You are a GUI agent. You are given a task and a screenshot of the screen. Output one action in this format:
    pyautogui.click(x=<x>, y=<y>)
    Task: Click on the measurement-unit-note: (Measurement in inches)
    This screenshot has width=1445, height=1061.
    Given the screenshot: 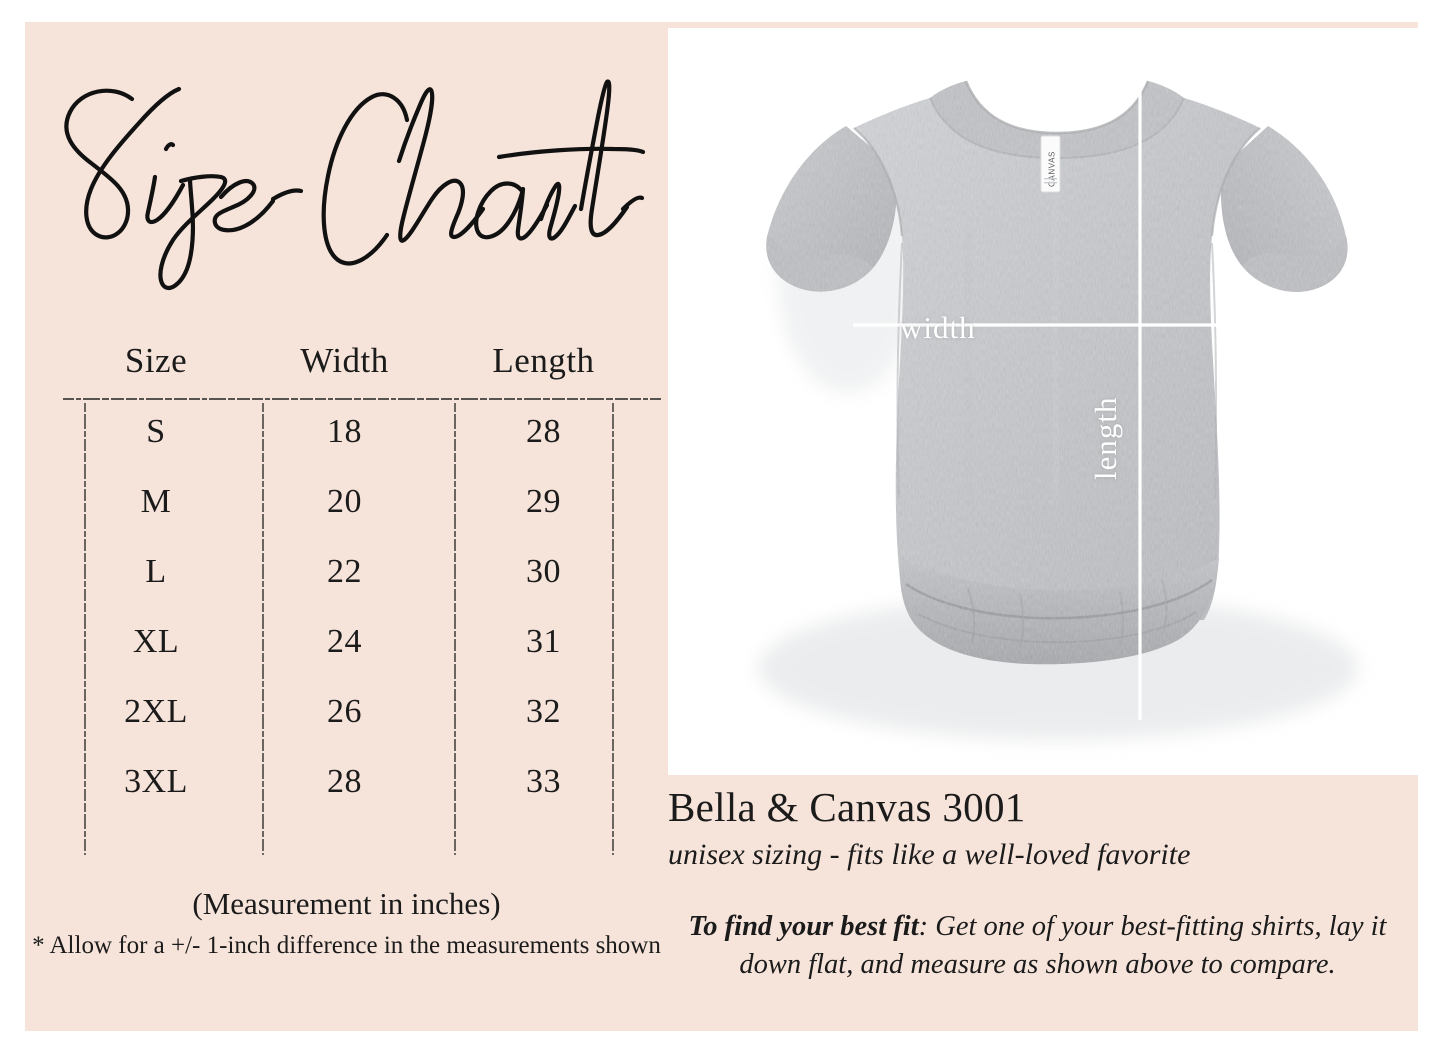 What is the action you would take?
    pyautogui.click(x=346, y=903)
    